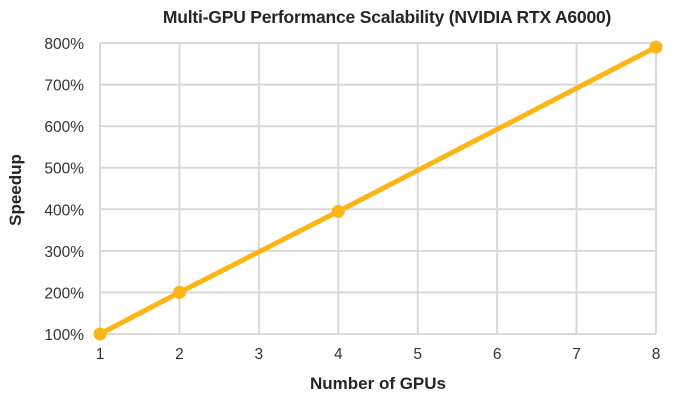 This screenshot has width=674, height=404. What do you see at coordinates (576, 354) in the screenshot?
I see `x-tick-label: 7` at bounding box center [576, 354].